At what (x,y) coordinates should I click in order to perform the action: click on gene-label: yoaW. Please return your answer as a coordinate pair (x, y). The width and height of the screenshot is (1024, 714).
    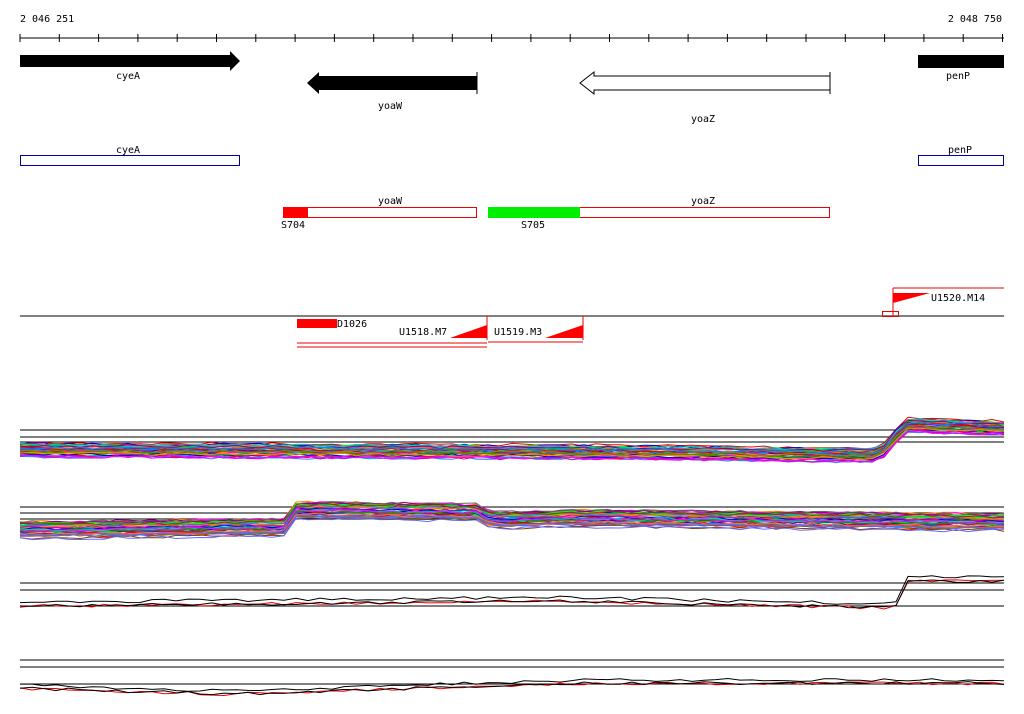
    Looking at the image, I should click on (390, 106).